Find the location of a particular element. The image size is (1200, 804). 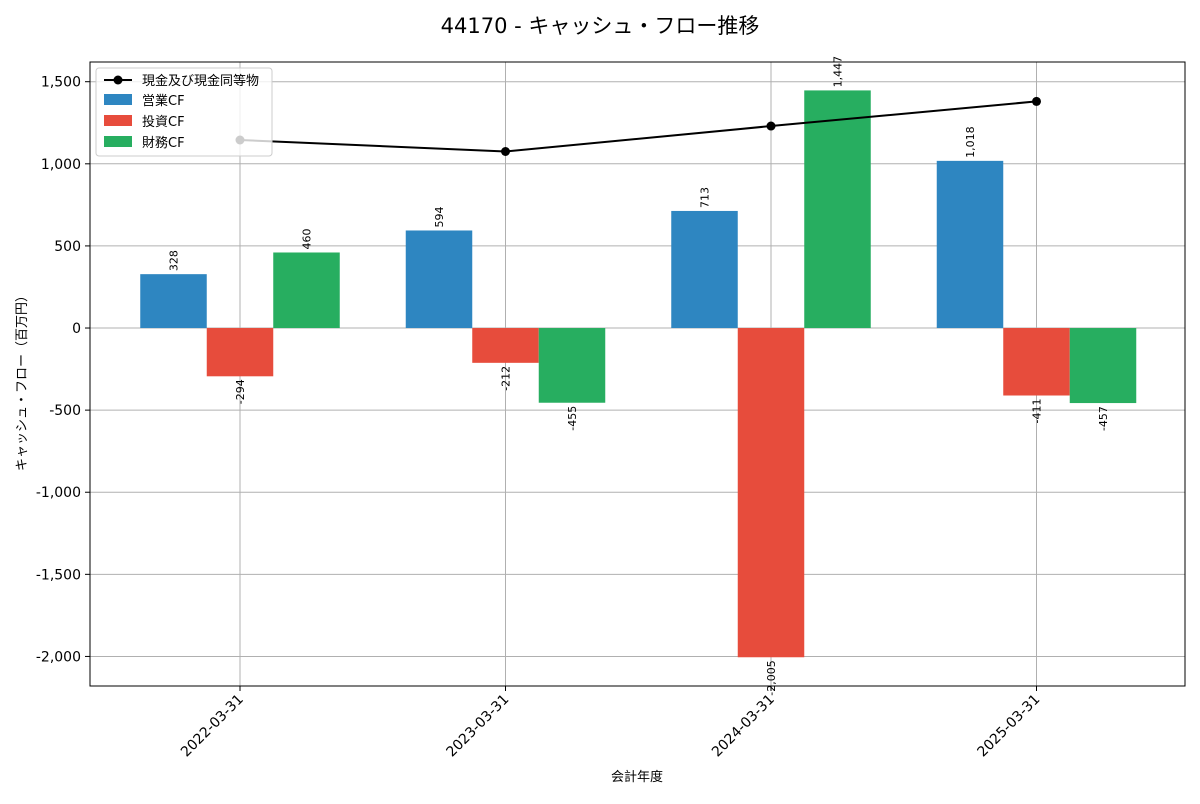

bar-value-label: -294 is located at coordinates (240, 391).